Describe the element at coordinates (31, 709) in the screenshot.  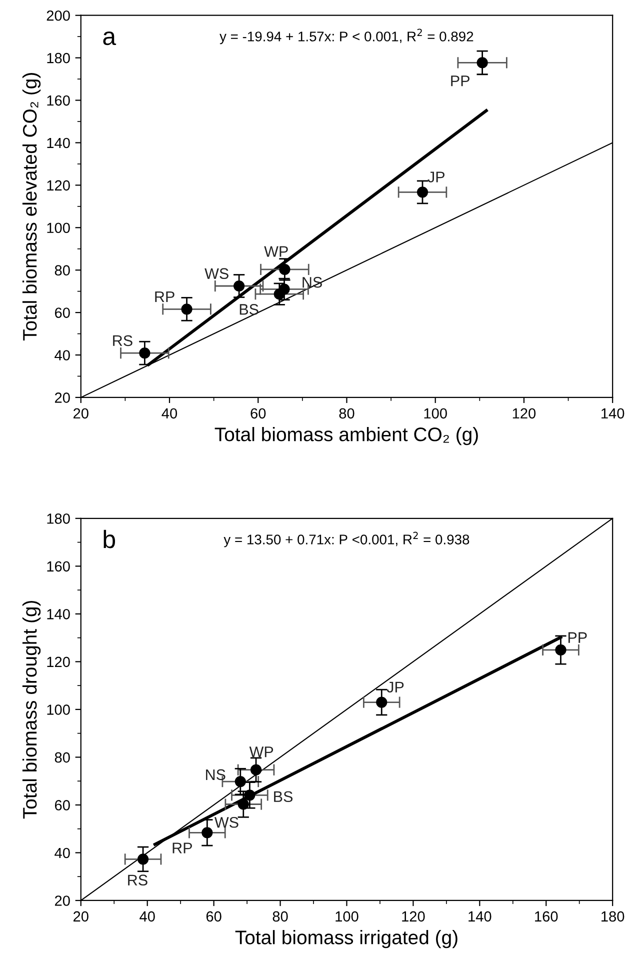
I see `y-axis-title: Total biomass drought (g)` at that location.